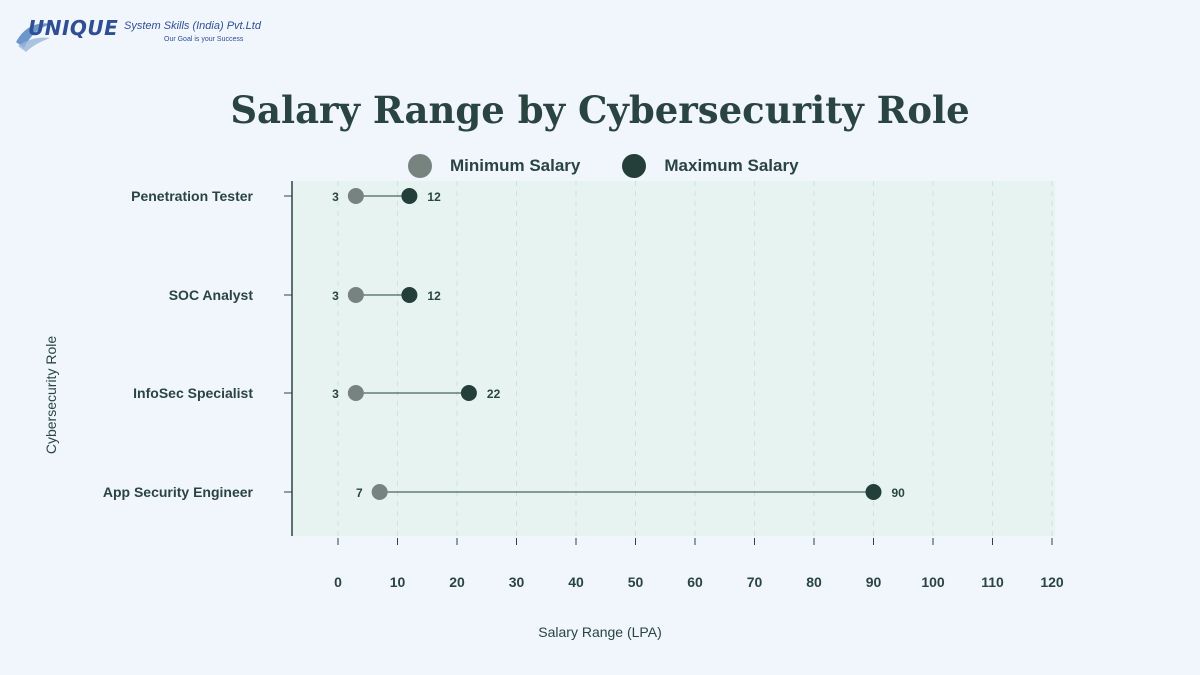  Describe the element at coordinates (695, 582) in the screenshot. I see `x-tick-label-60: 60` at that location.